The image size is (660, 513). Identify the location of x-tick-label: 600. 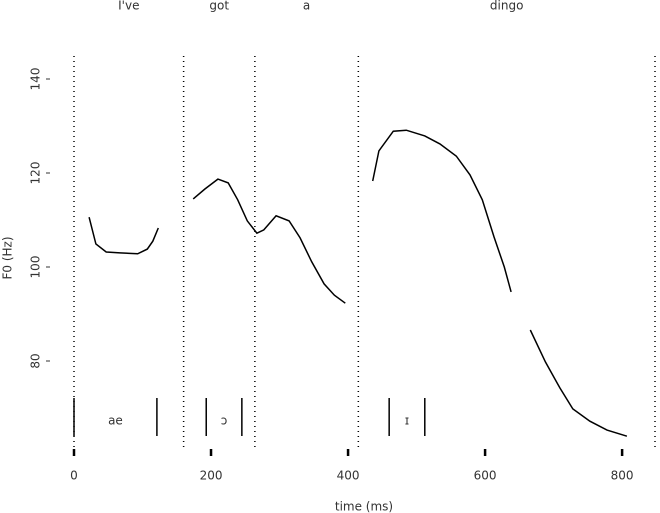
(485, 476).